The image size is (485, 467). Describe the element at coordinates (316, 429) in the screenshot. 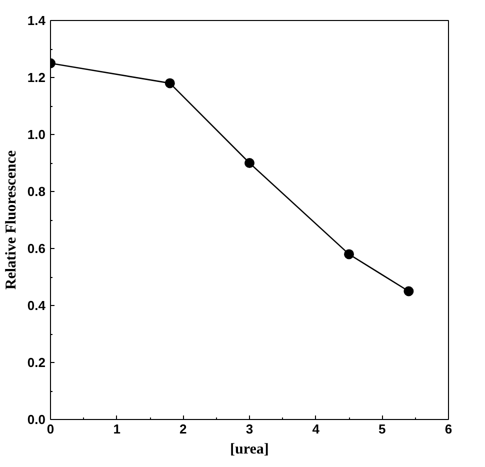

I see `x-tick-label: 4` at that location.